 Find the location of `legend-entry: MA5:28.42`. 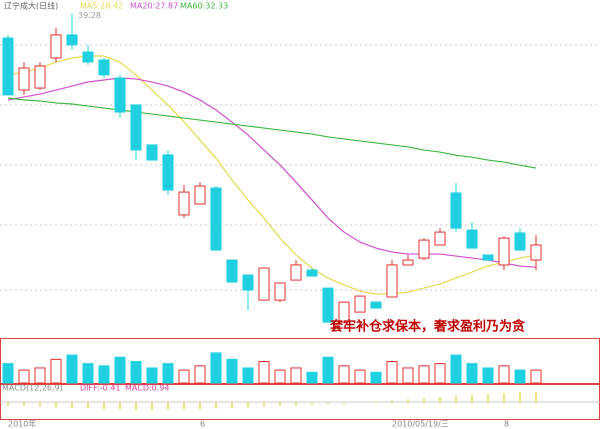

legend-entry: MA5:28.42 is located at coordinates (101, 6).